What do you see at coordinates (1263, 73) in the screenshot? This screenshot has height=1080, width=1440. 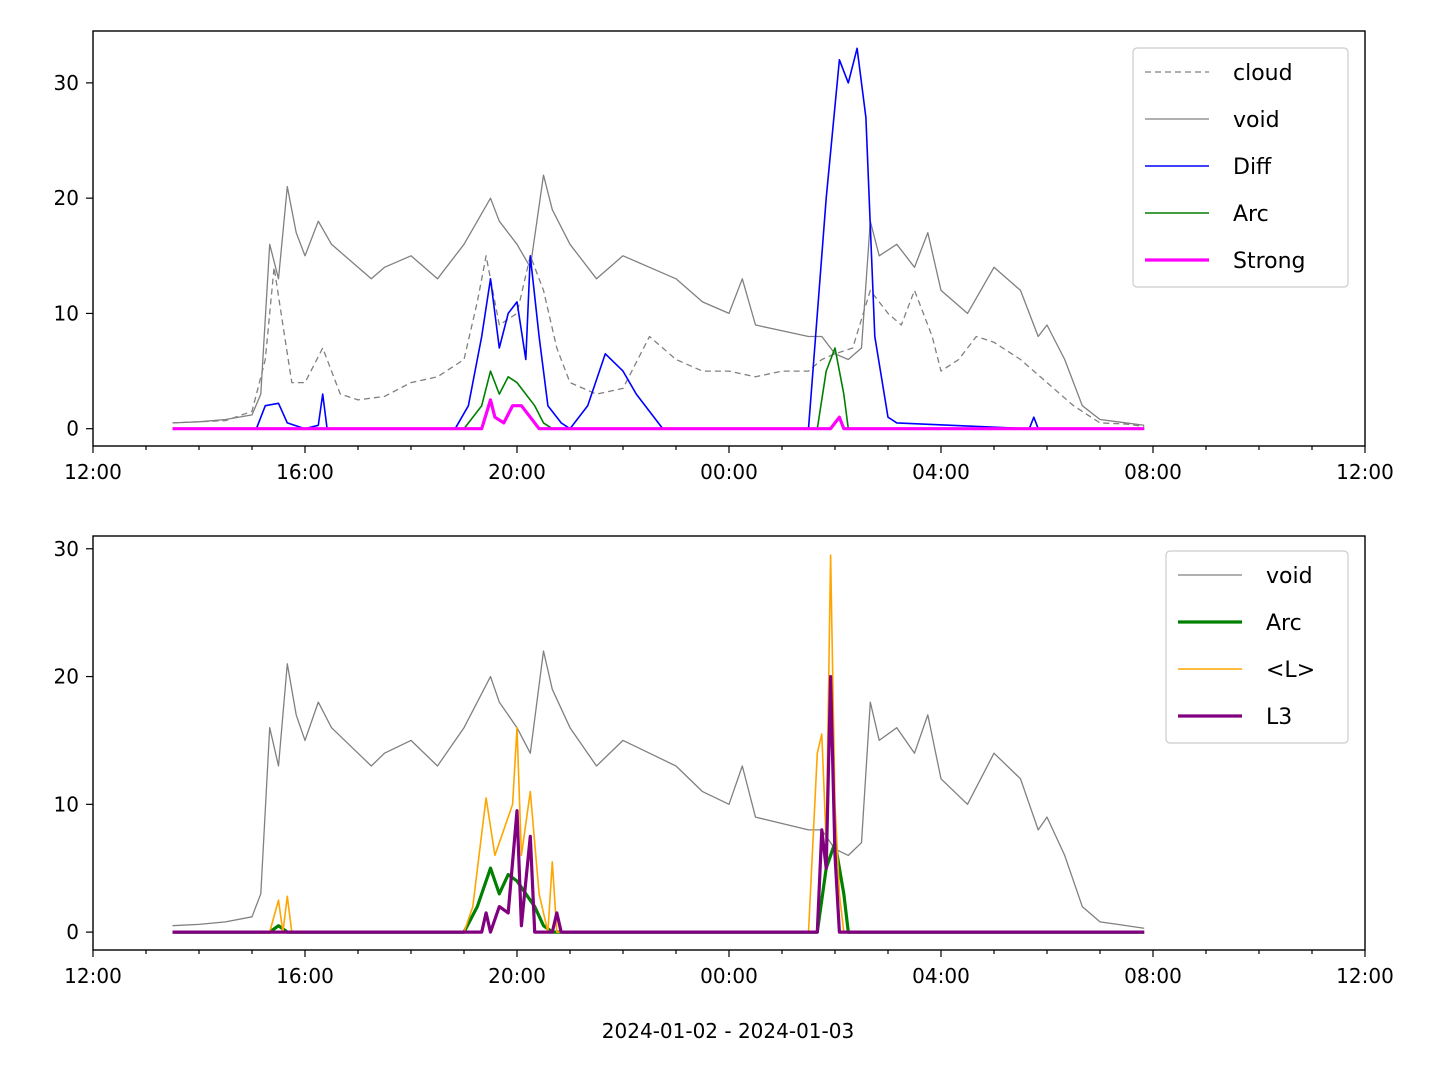 I see `legend-label: cloud` at bounding box center [1263, 73].